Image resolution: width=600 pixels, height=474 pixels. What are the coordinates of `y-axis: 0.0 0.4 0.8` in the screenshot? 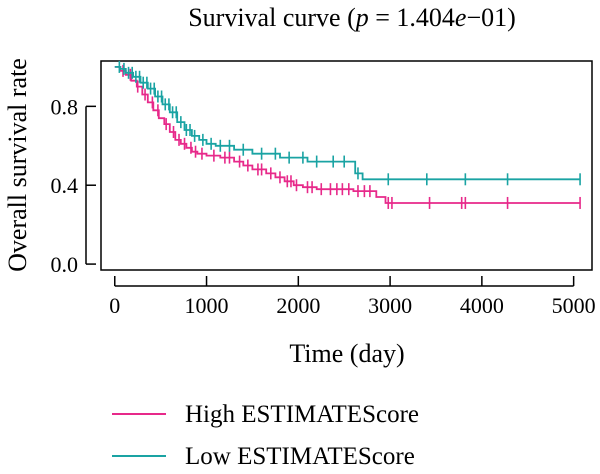 It's located at (73, 185).